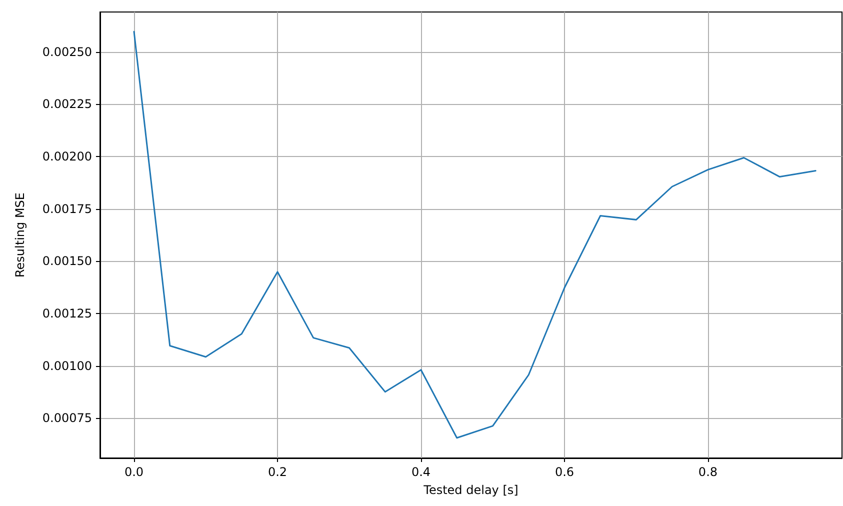 Image resolution: width=843 pixels, height=506 pixels. What do you see at coordinates (67, 209) in the screenshot?
I see `y-tick-label: 0.00175` at bounding box center [67, 209].